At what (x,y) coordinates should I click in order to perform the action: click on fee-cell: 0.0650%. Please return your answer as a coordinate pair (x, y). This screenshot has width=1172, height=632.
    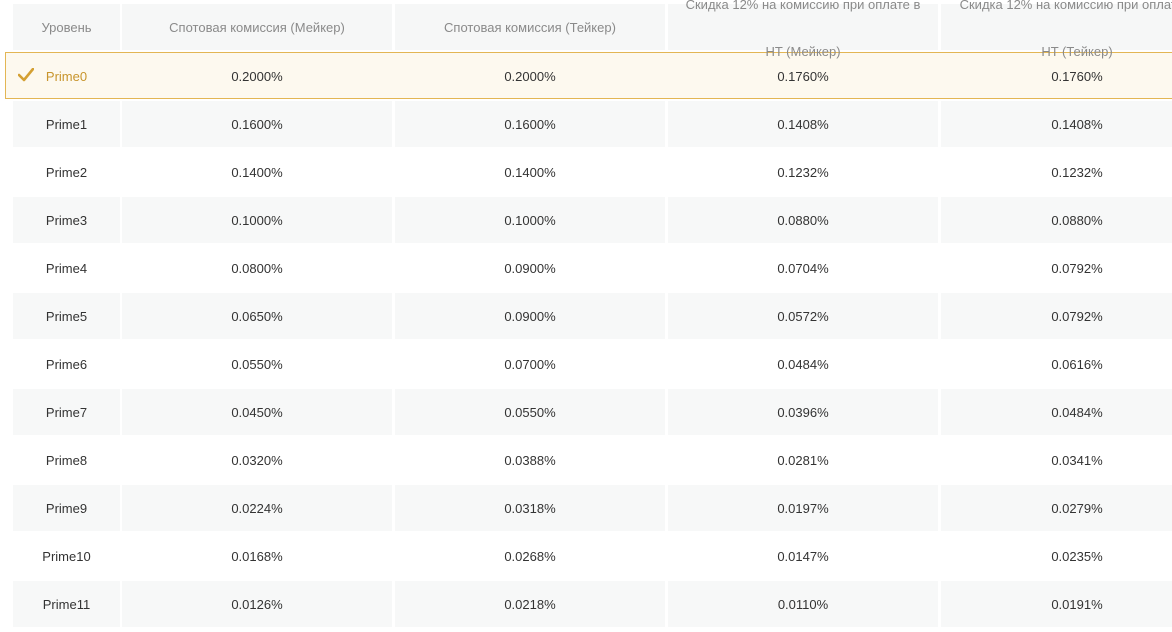
    Looking at the image, I should click on (257, 316).